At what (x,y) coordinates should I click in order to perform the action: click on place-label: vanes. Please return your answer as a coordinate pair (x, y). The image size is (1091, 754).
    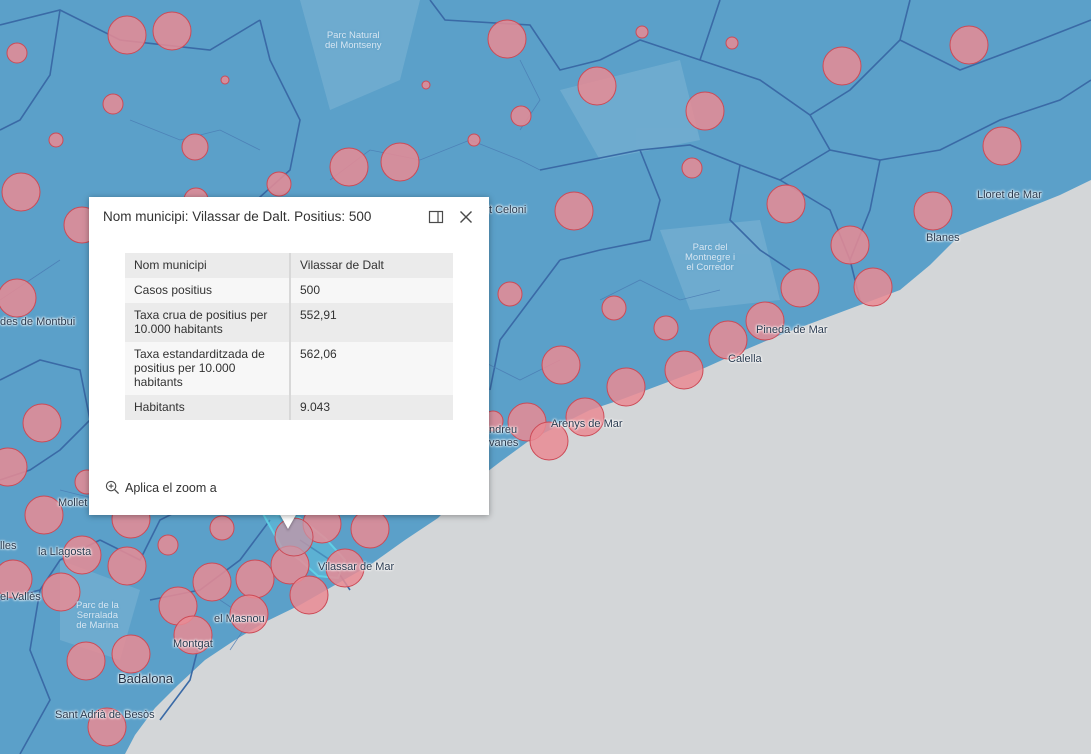
    Looking at the image, I should click on (504, 443).